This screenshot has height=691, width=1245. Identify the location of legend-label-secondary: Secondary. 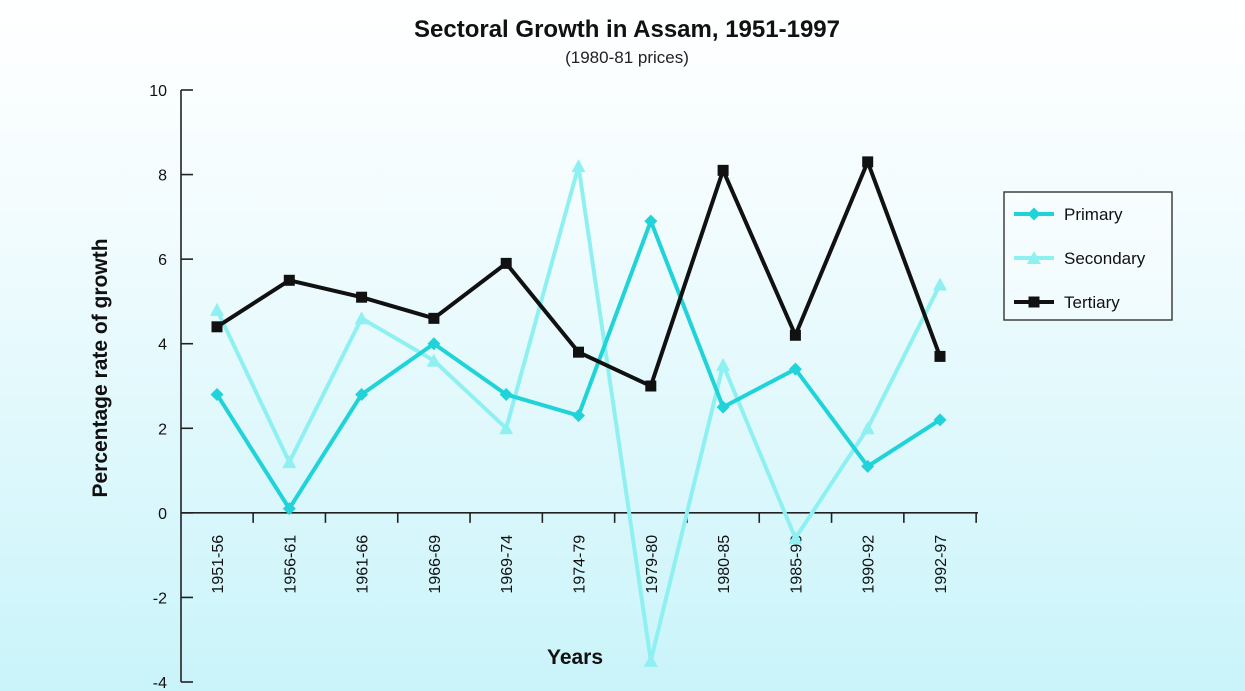
(1105, 258).